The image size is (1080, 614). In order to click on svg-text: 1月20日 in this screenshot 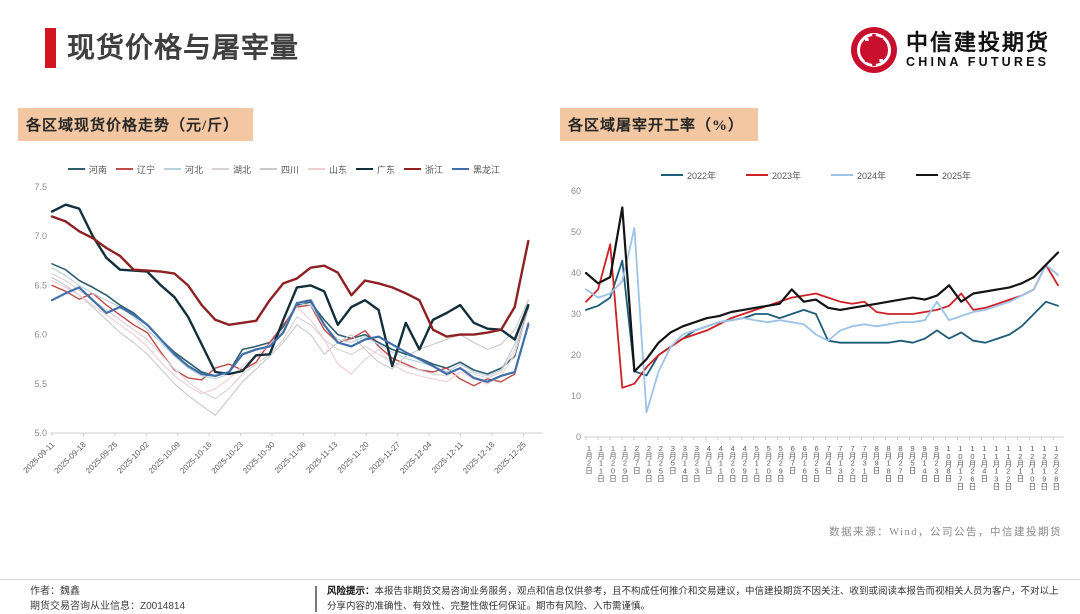, I will do `click(612, 463)`.